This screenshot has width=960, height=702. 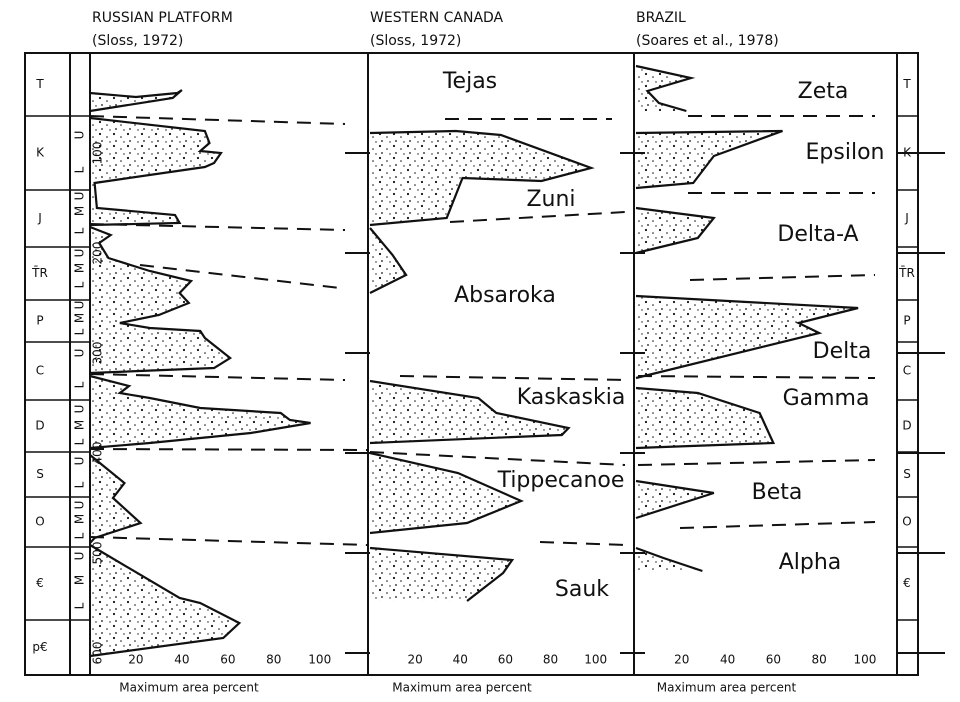 What do you see at coordinates (437, 18) in the screenshot?
I see `panel-title: WESTERN CANADA` at bounding box center [437, 18].